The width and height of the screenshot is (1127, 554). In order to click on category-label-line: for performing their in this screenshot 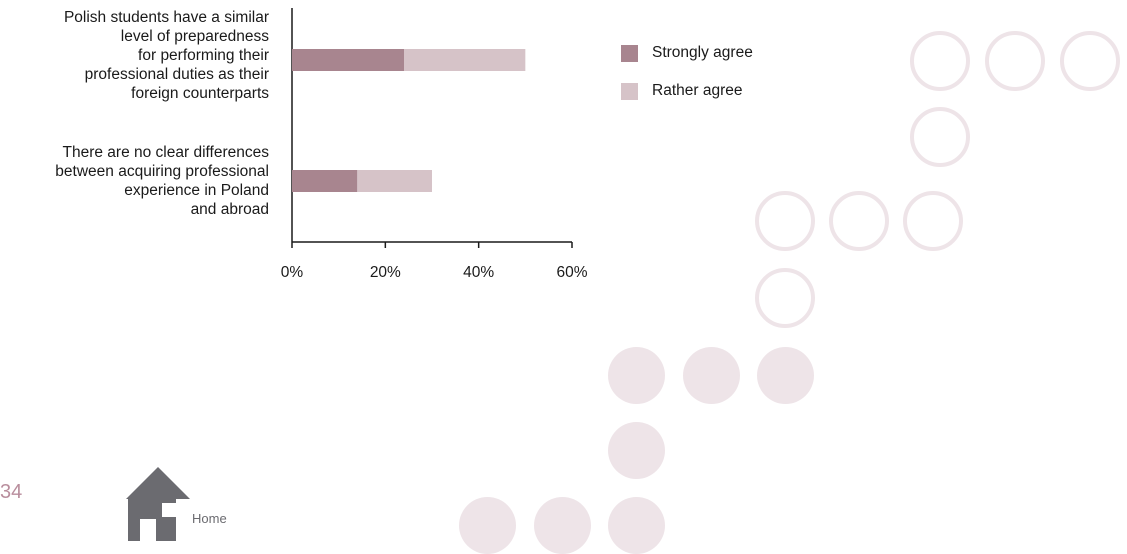, I will do `click(203, 55)`.